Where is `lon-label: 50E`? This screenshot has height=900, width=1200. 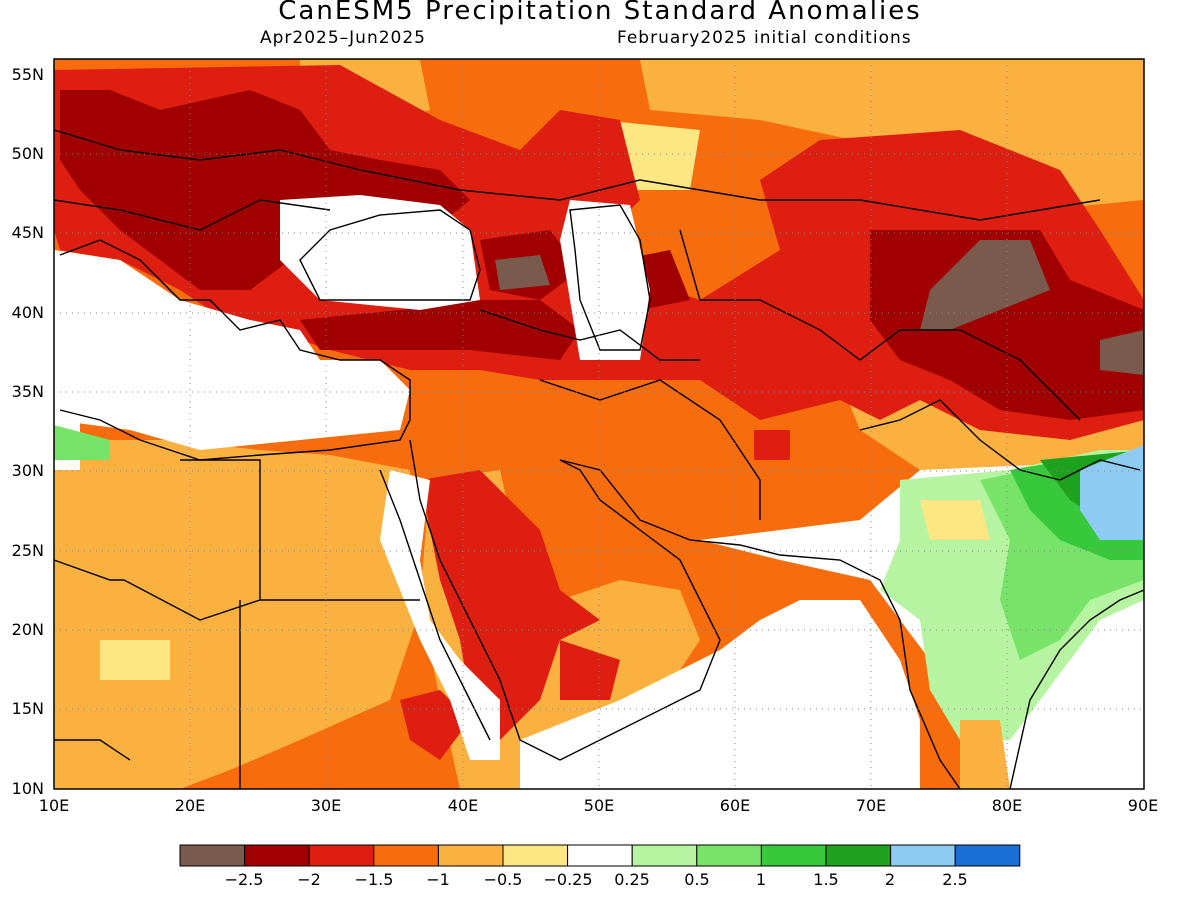 lon-label: 50E is located at coordinates (599, 805).